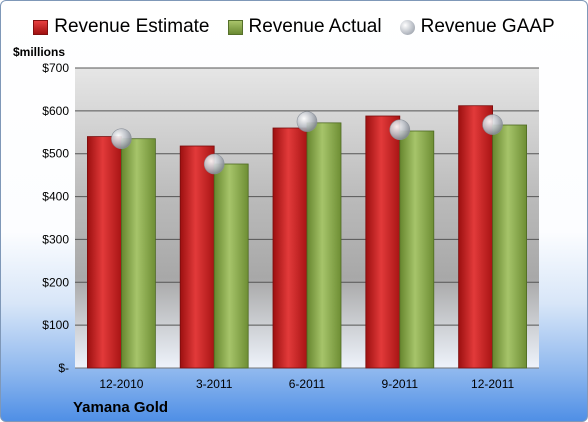 The width and height of the screenshot is (588, 422). Describe the element at coordinates (492, 384) in the screenshot. I see `x-tick-label: 12-2011` at that location.